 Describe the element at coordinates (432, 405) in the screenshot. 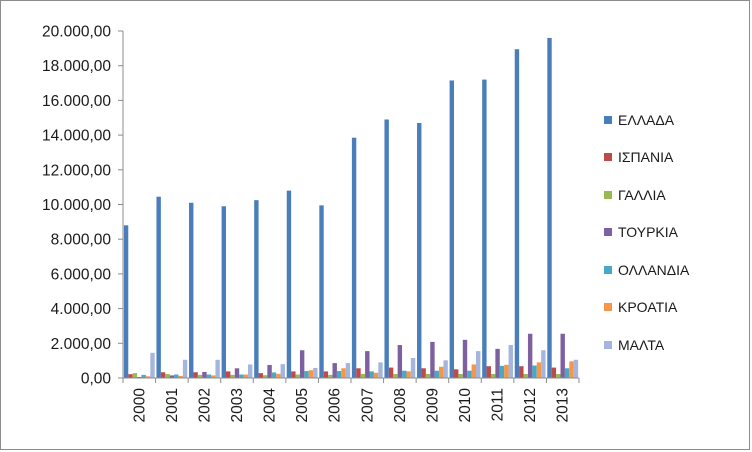

I see `x-tick-label: 2009` at that location.